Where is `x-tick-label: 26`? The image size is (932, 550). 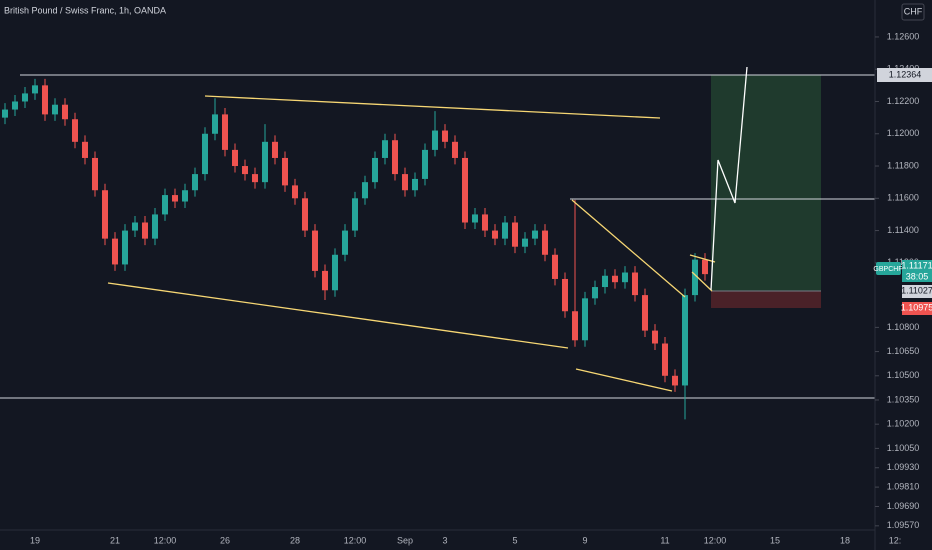 x-tick-label: 26 is located at coordinates (225, 540).